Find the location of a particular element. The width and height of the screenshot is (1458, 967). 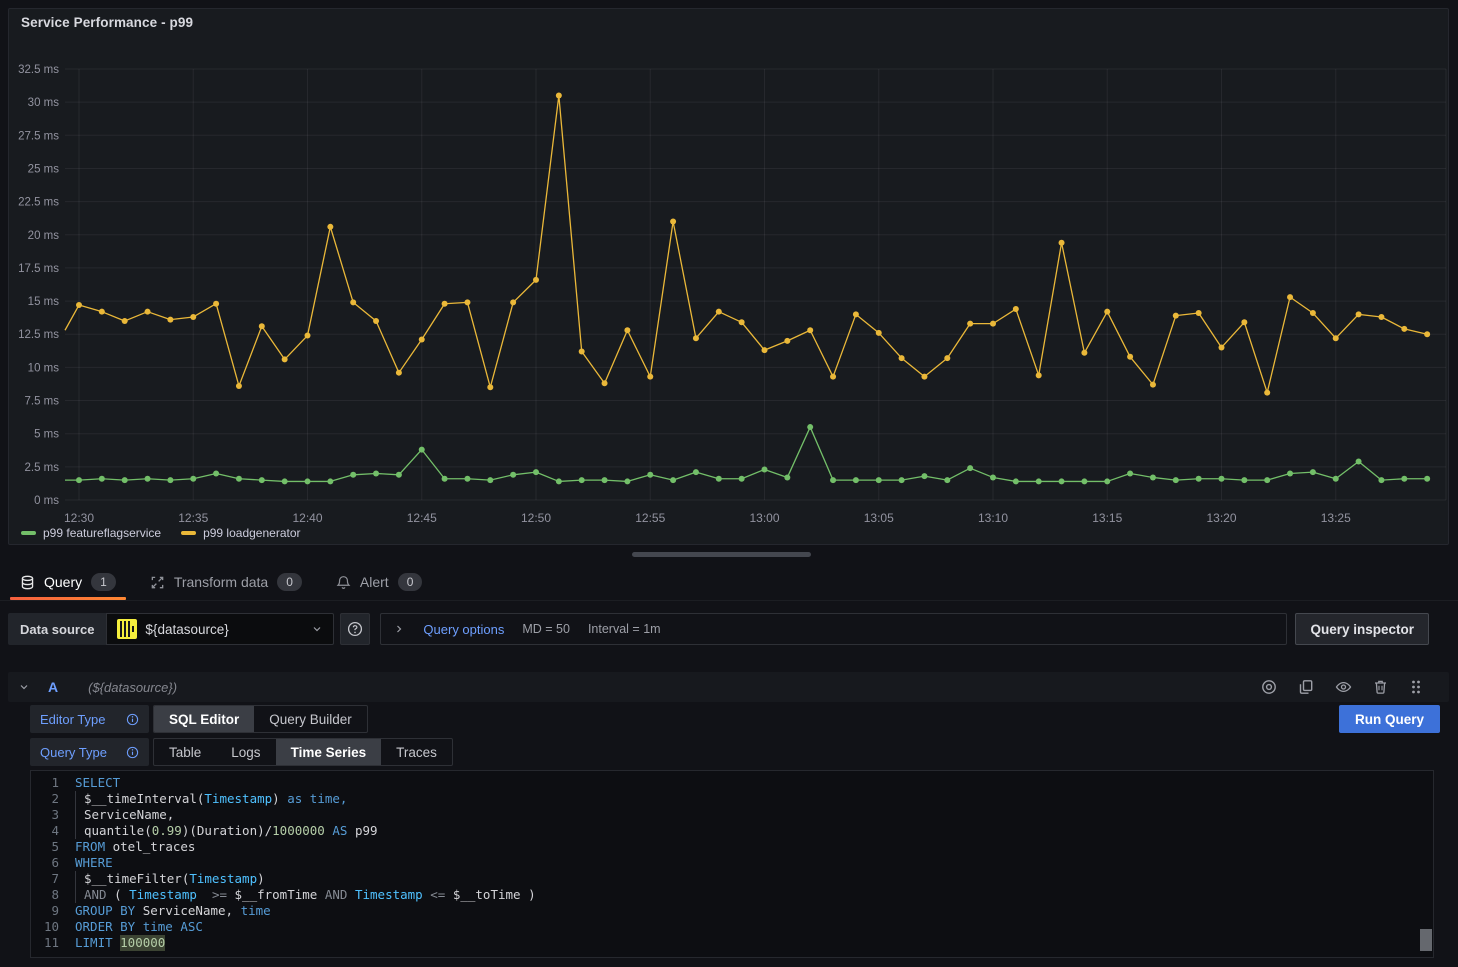

horizontal-scrollbar-thumb is located at coordinates (721, 554).